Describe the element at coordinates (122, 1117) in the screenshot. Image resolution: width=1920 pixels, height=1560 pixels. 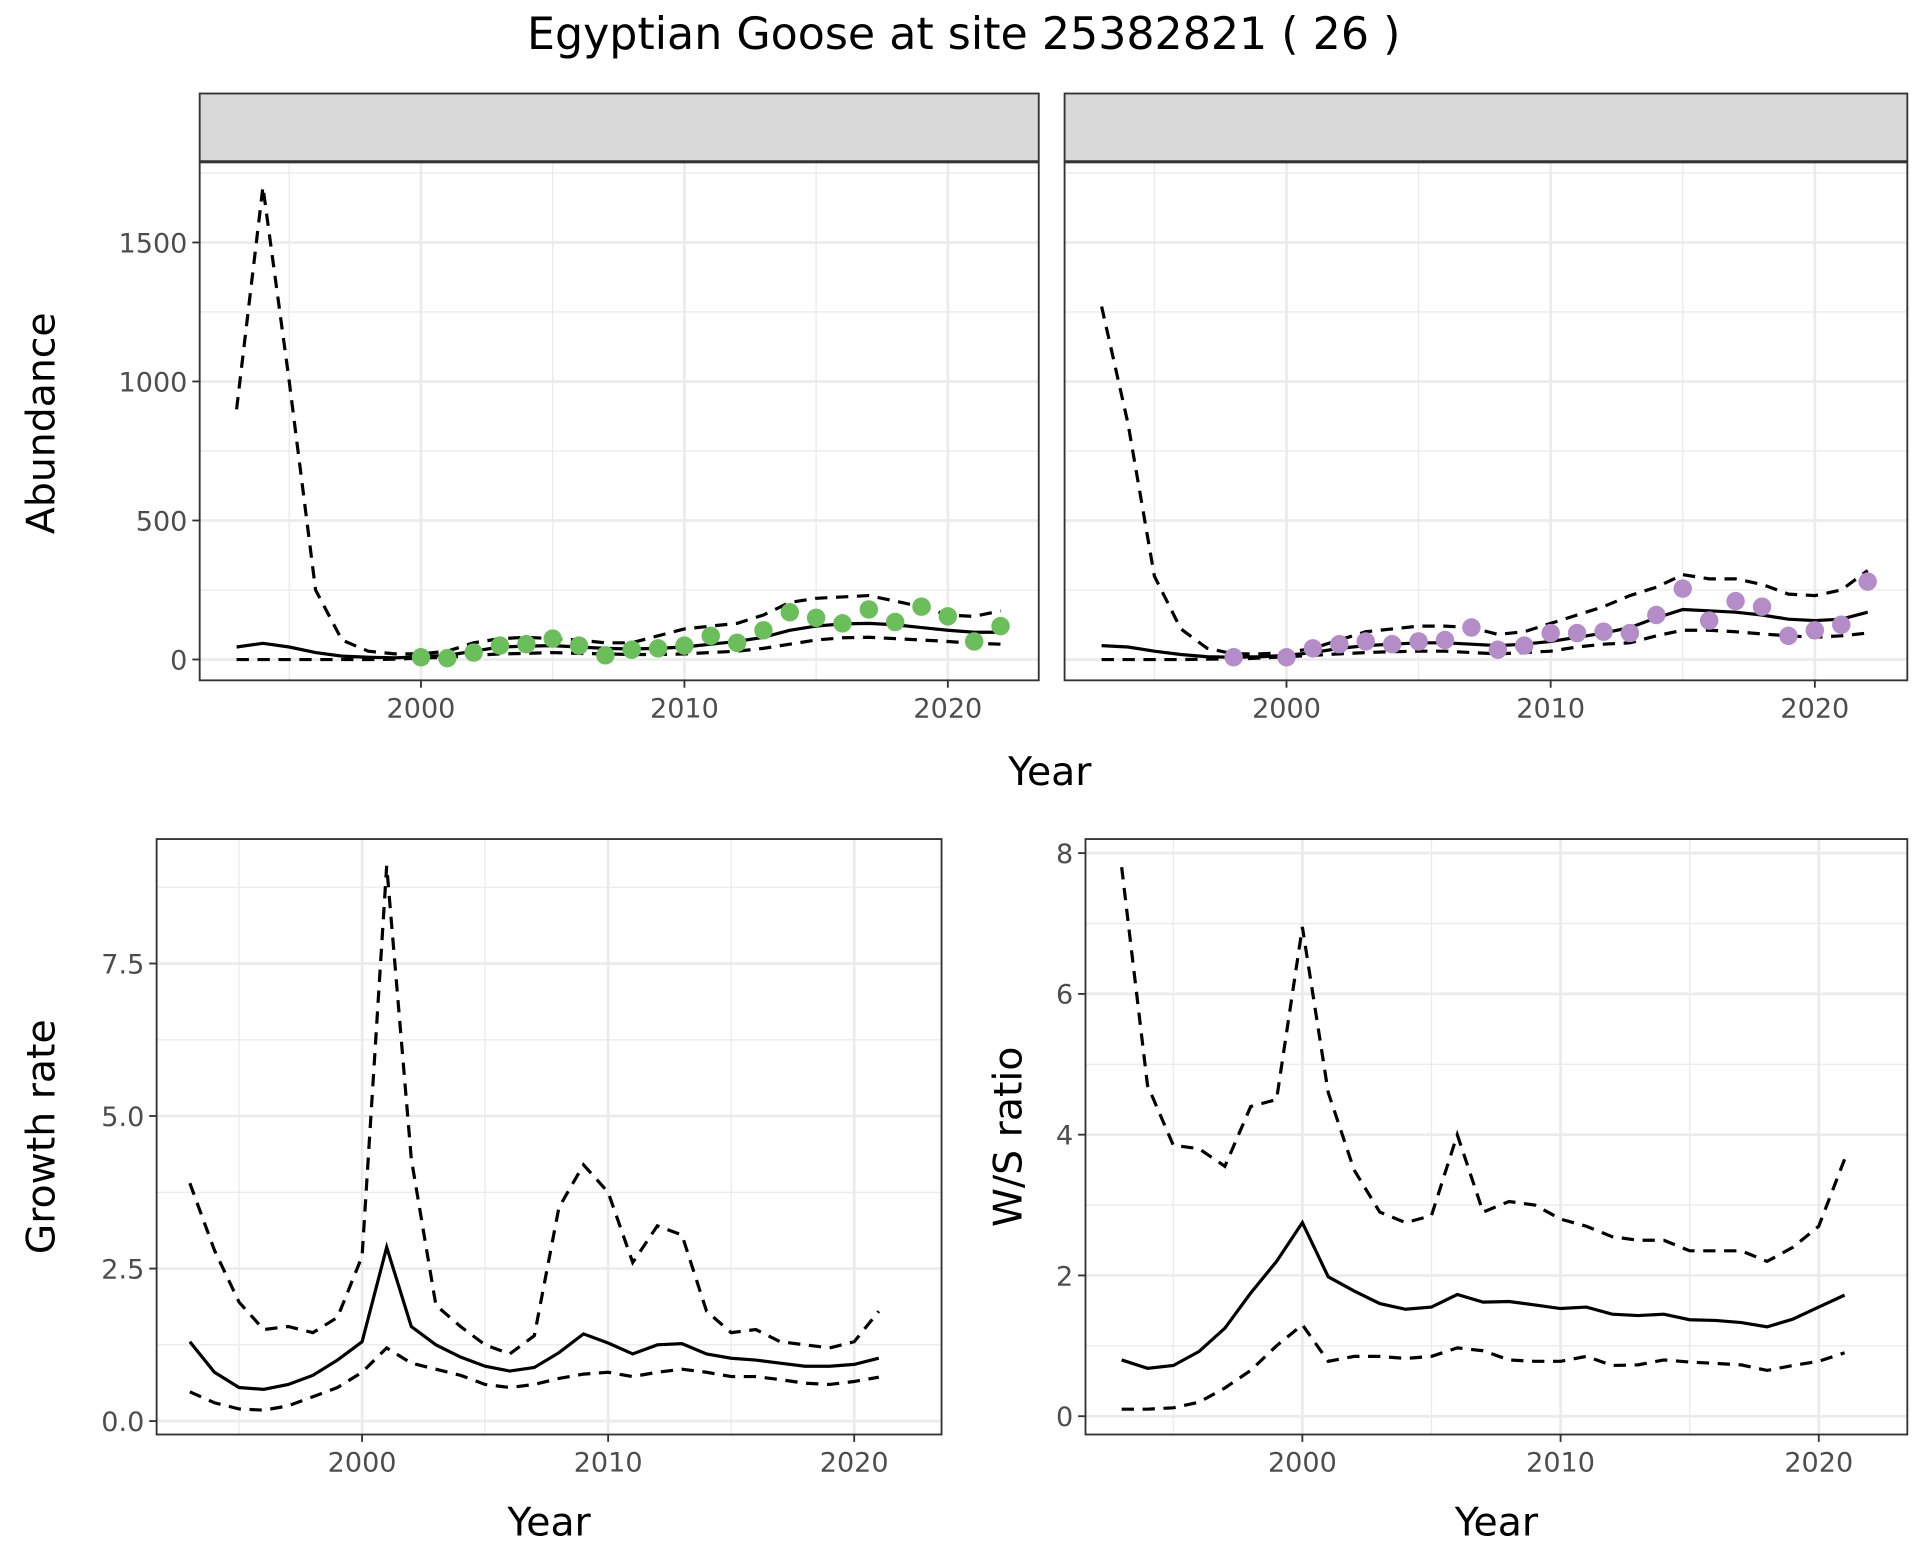
I see `y-tick-label: 5.0` at that location.